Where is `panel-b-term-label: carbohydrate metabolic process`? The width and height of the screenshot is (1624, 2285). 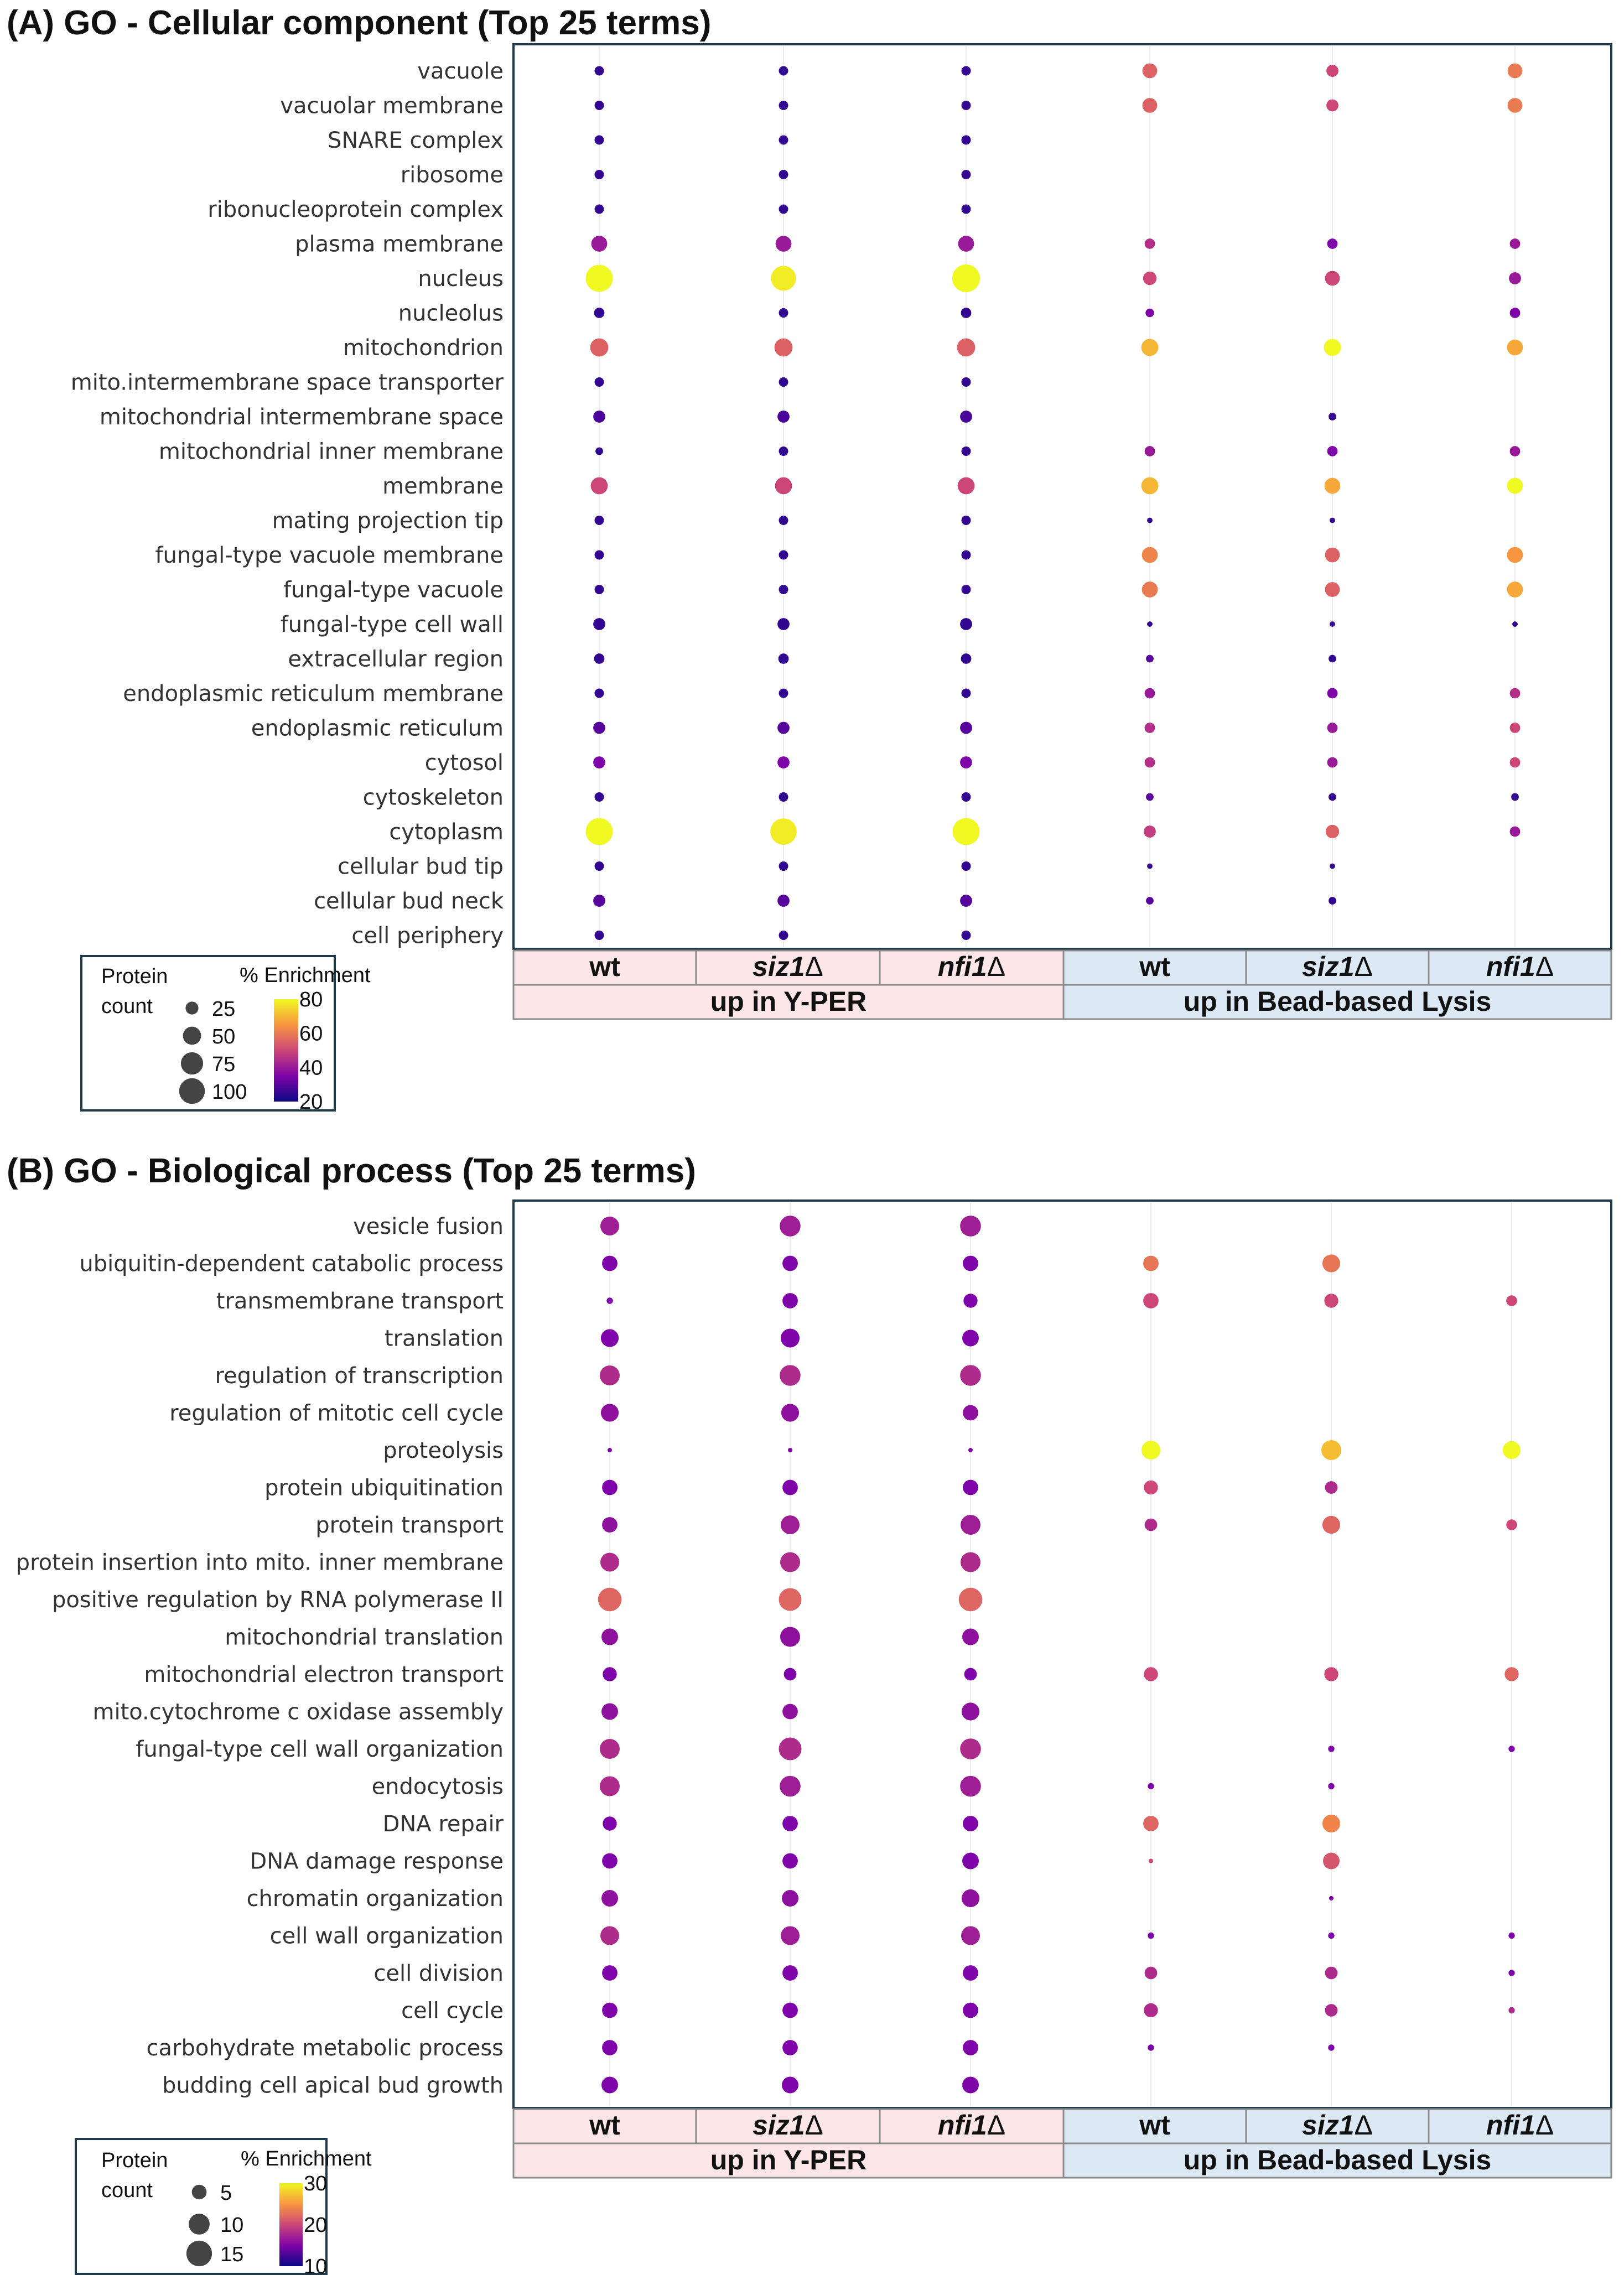
panel-b-term-label: carbohydrate metabolic process is located at coordinates (326, 2048).